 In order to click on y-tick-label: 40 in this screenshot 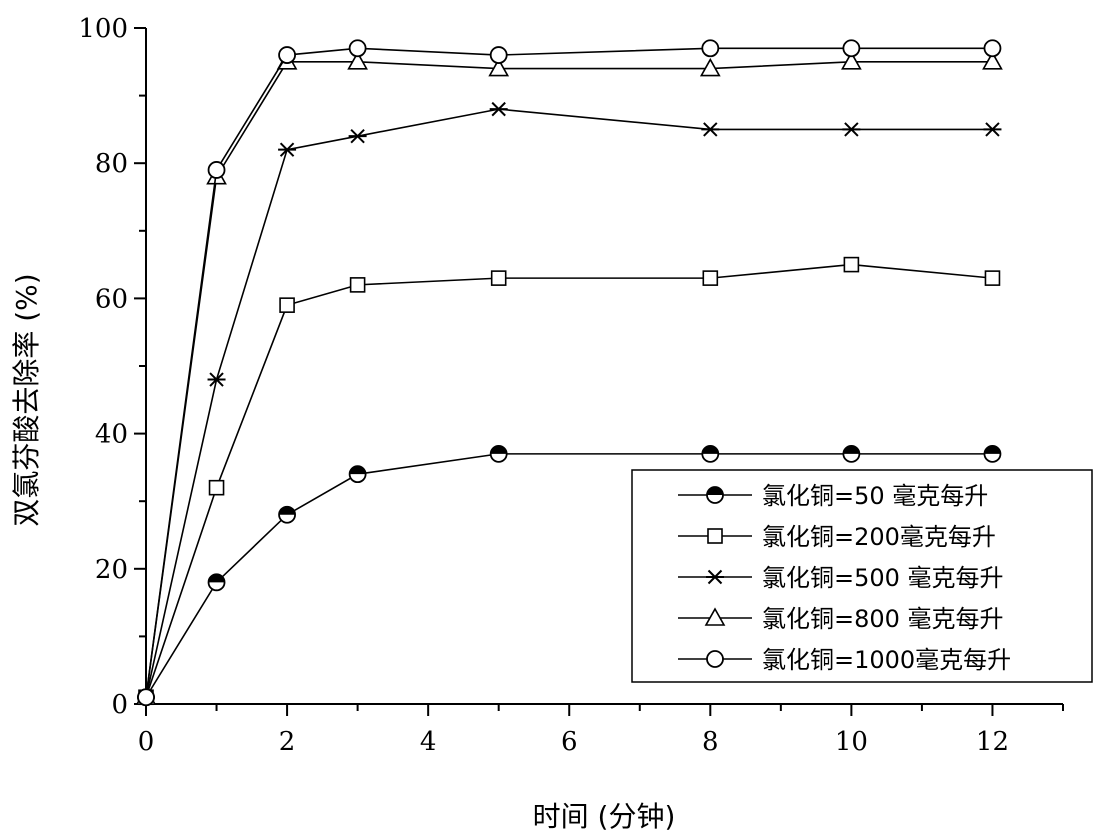, I will do `click(111, 435)`.